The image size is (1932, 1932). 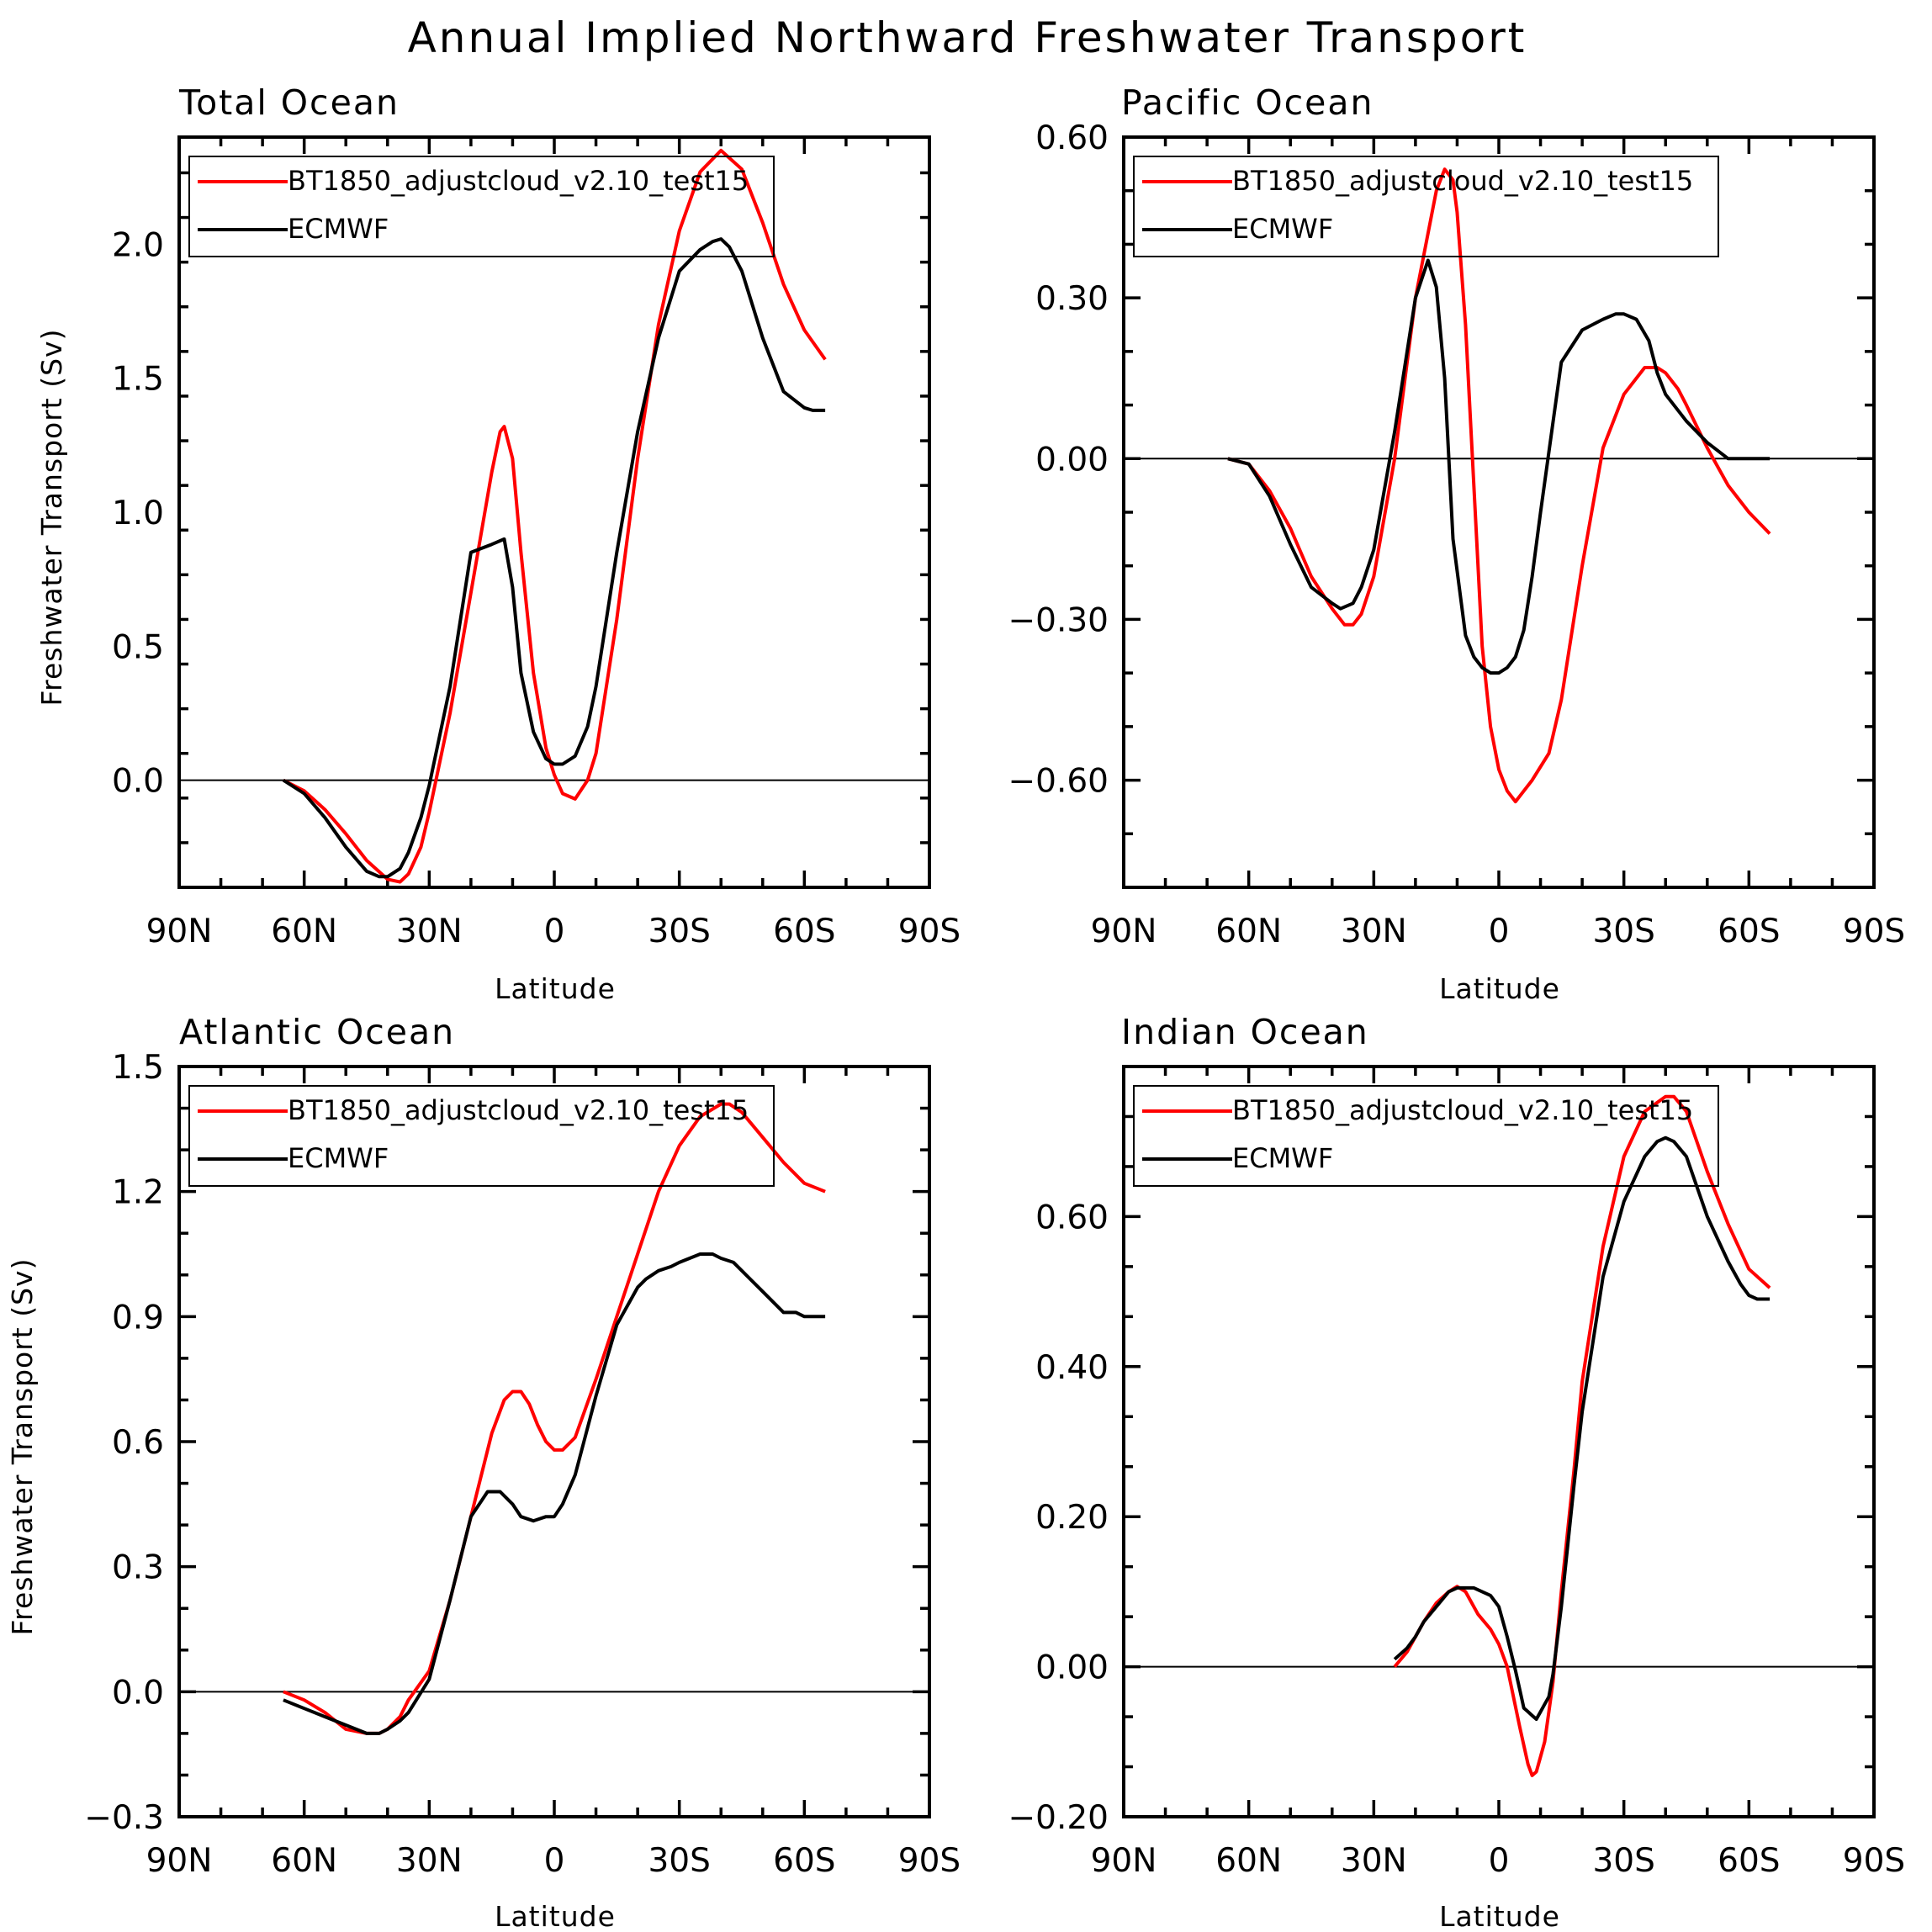 What do you see at coordinates (1058, 782) in the screenshot?
I see `y-tick-label: −0.60` at bounding box center [1058, 782].